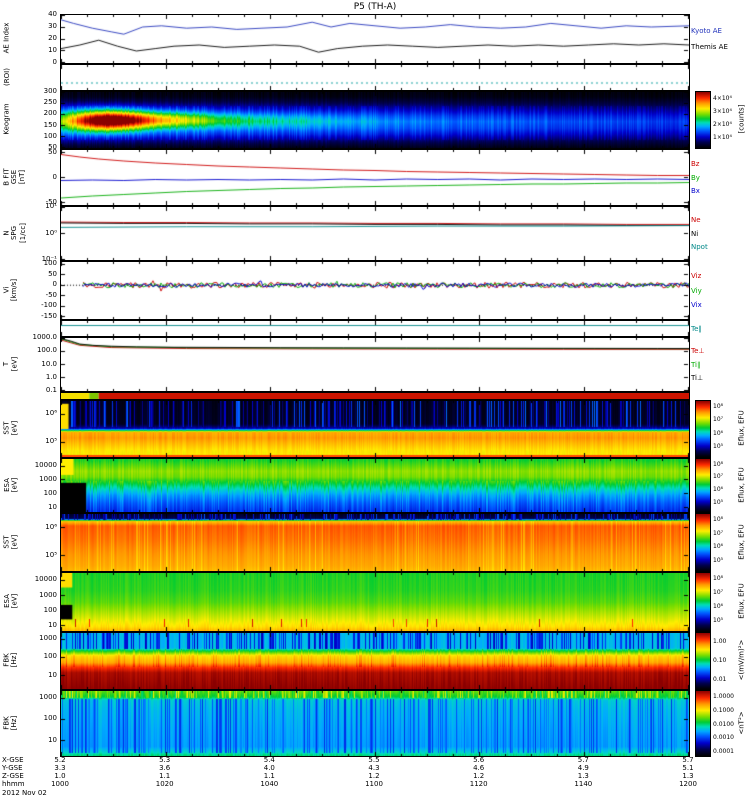  Describe the element at coordinates (6, 76) in the screenshot. I see `left-axis-label-text: (ROI)` at that location.